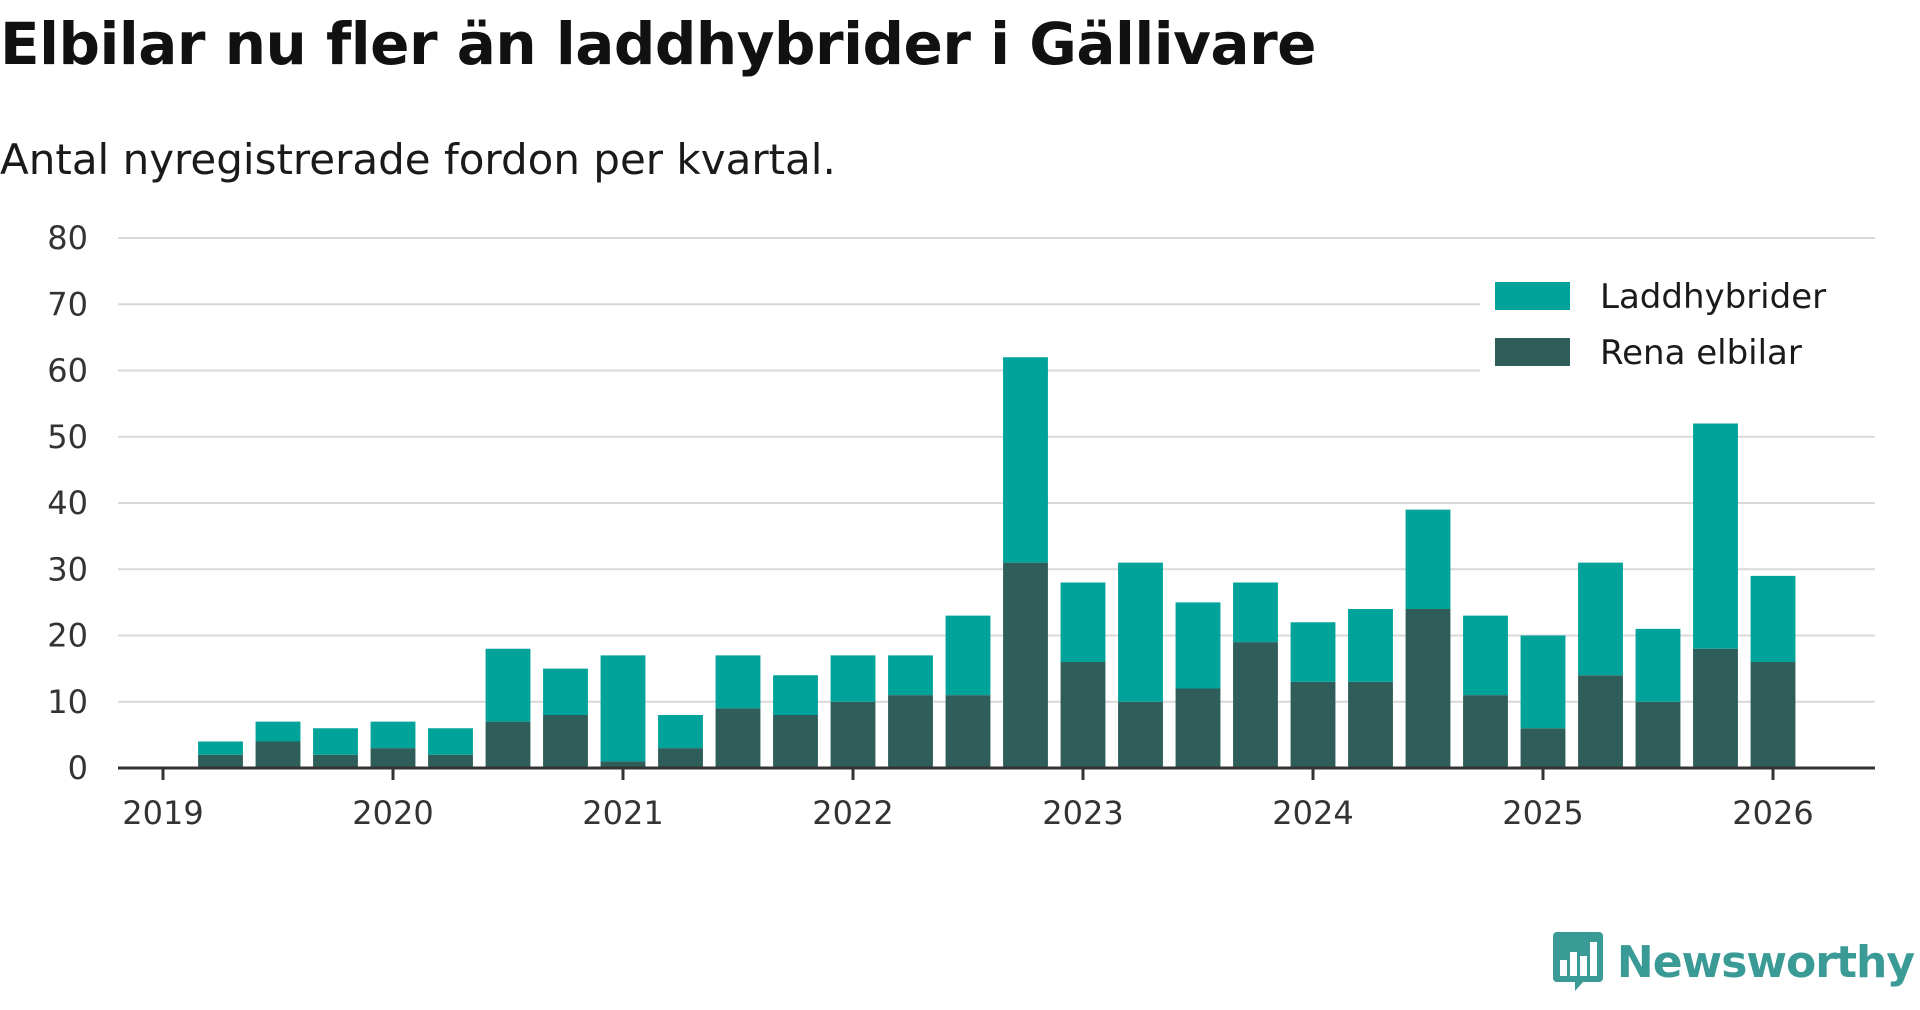 The height and width of the screenshot is (1010, 1920). Describe the element at coordinates (335, 761) in the screenshot. I see `bar-rena-elbilar-2019-Q4` at that location.